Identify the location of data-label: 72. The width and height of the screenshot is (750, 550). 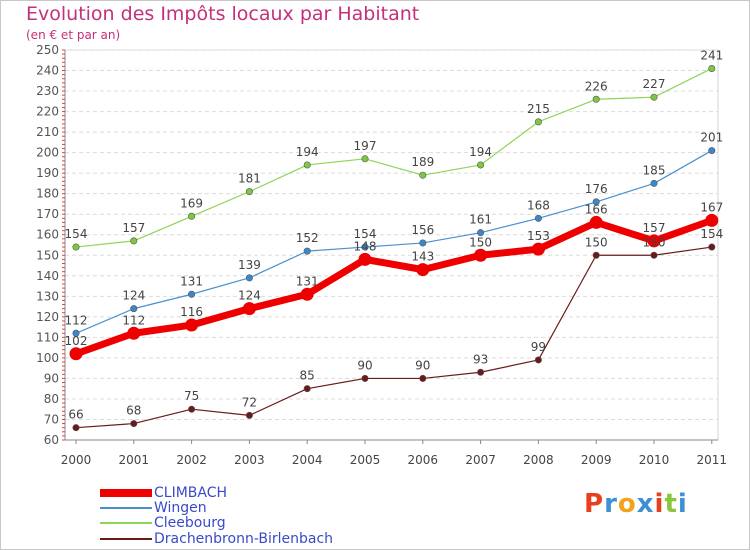
(249, 402).